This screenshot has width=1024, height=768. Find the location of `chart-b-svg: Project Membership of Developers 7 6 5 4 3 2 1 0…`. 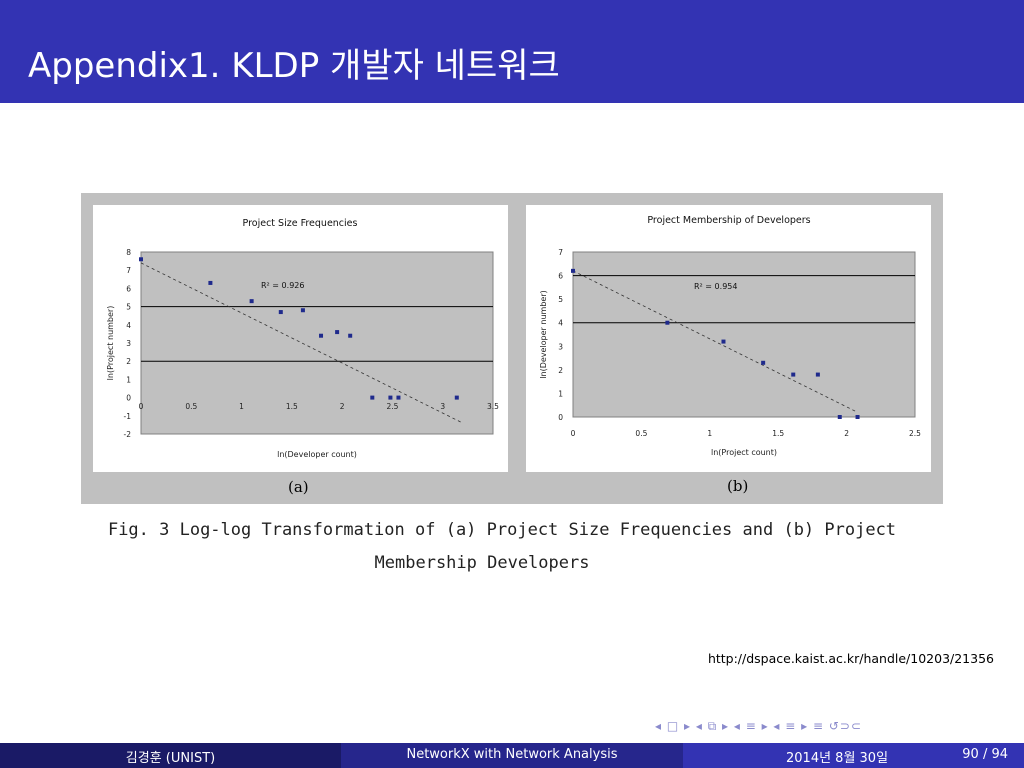

chart-b-svg: Project Membership of Developers 7 6 5 4 3 2 1 0… is located at coordinates (730, 336).